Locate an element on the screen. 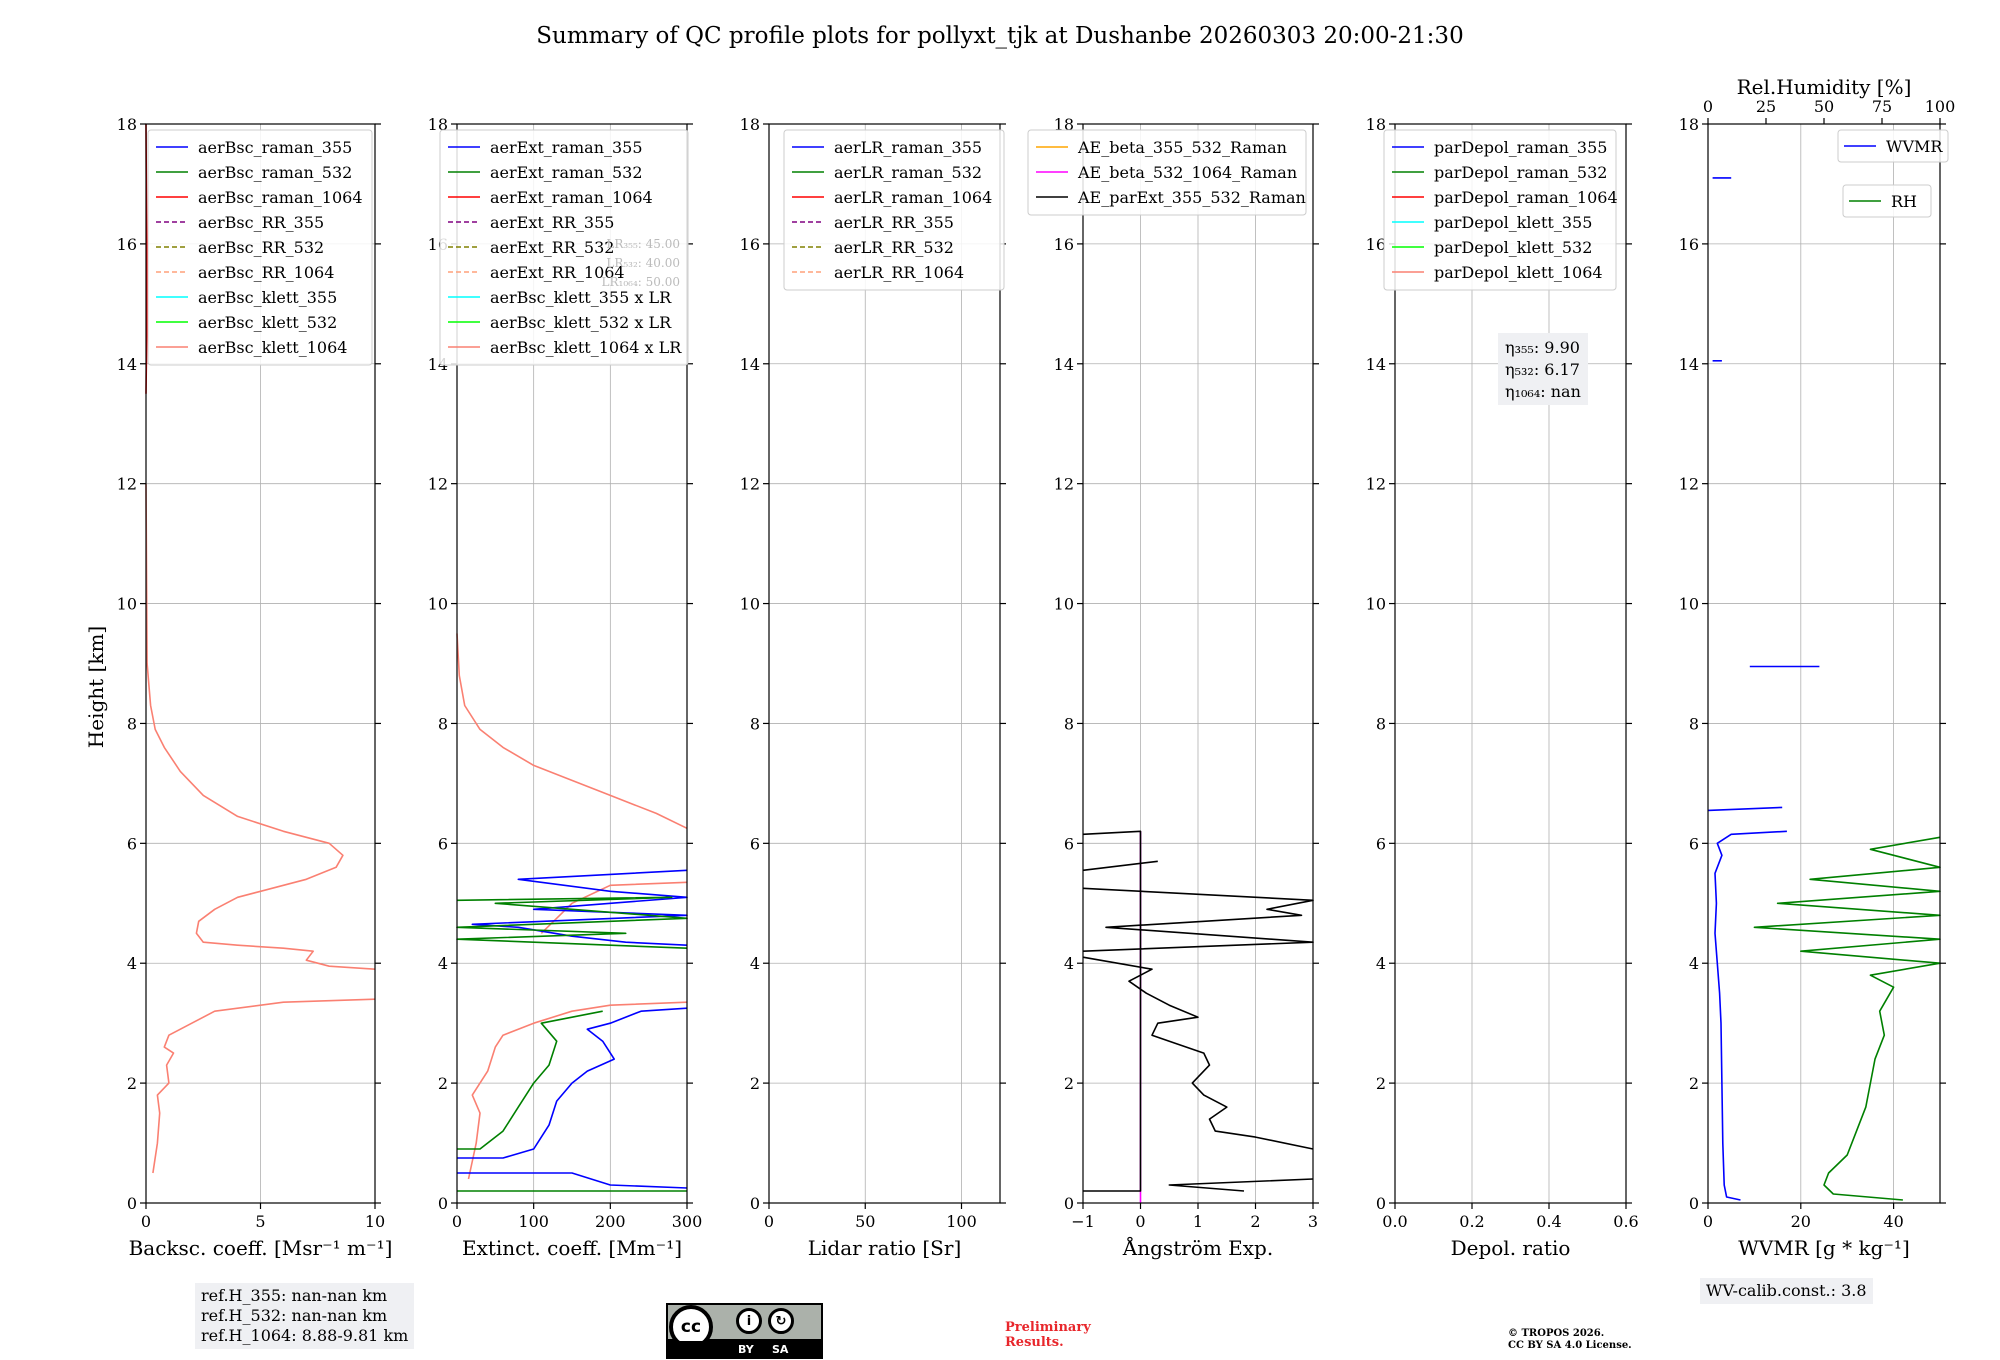 The width and height of the screenshot is (2000, 1360). lr-annotation: LR₁₀₆₄: 50.00 is located at coordinates (641, 282).